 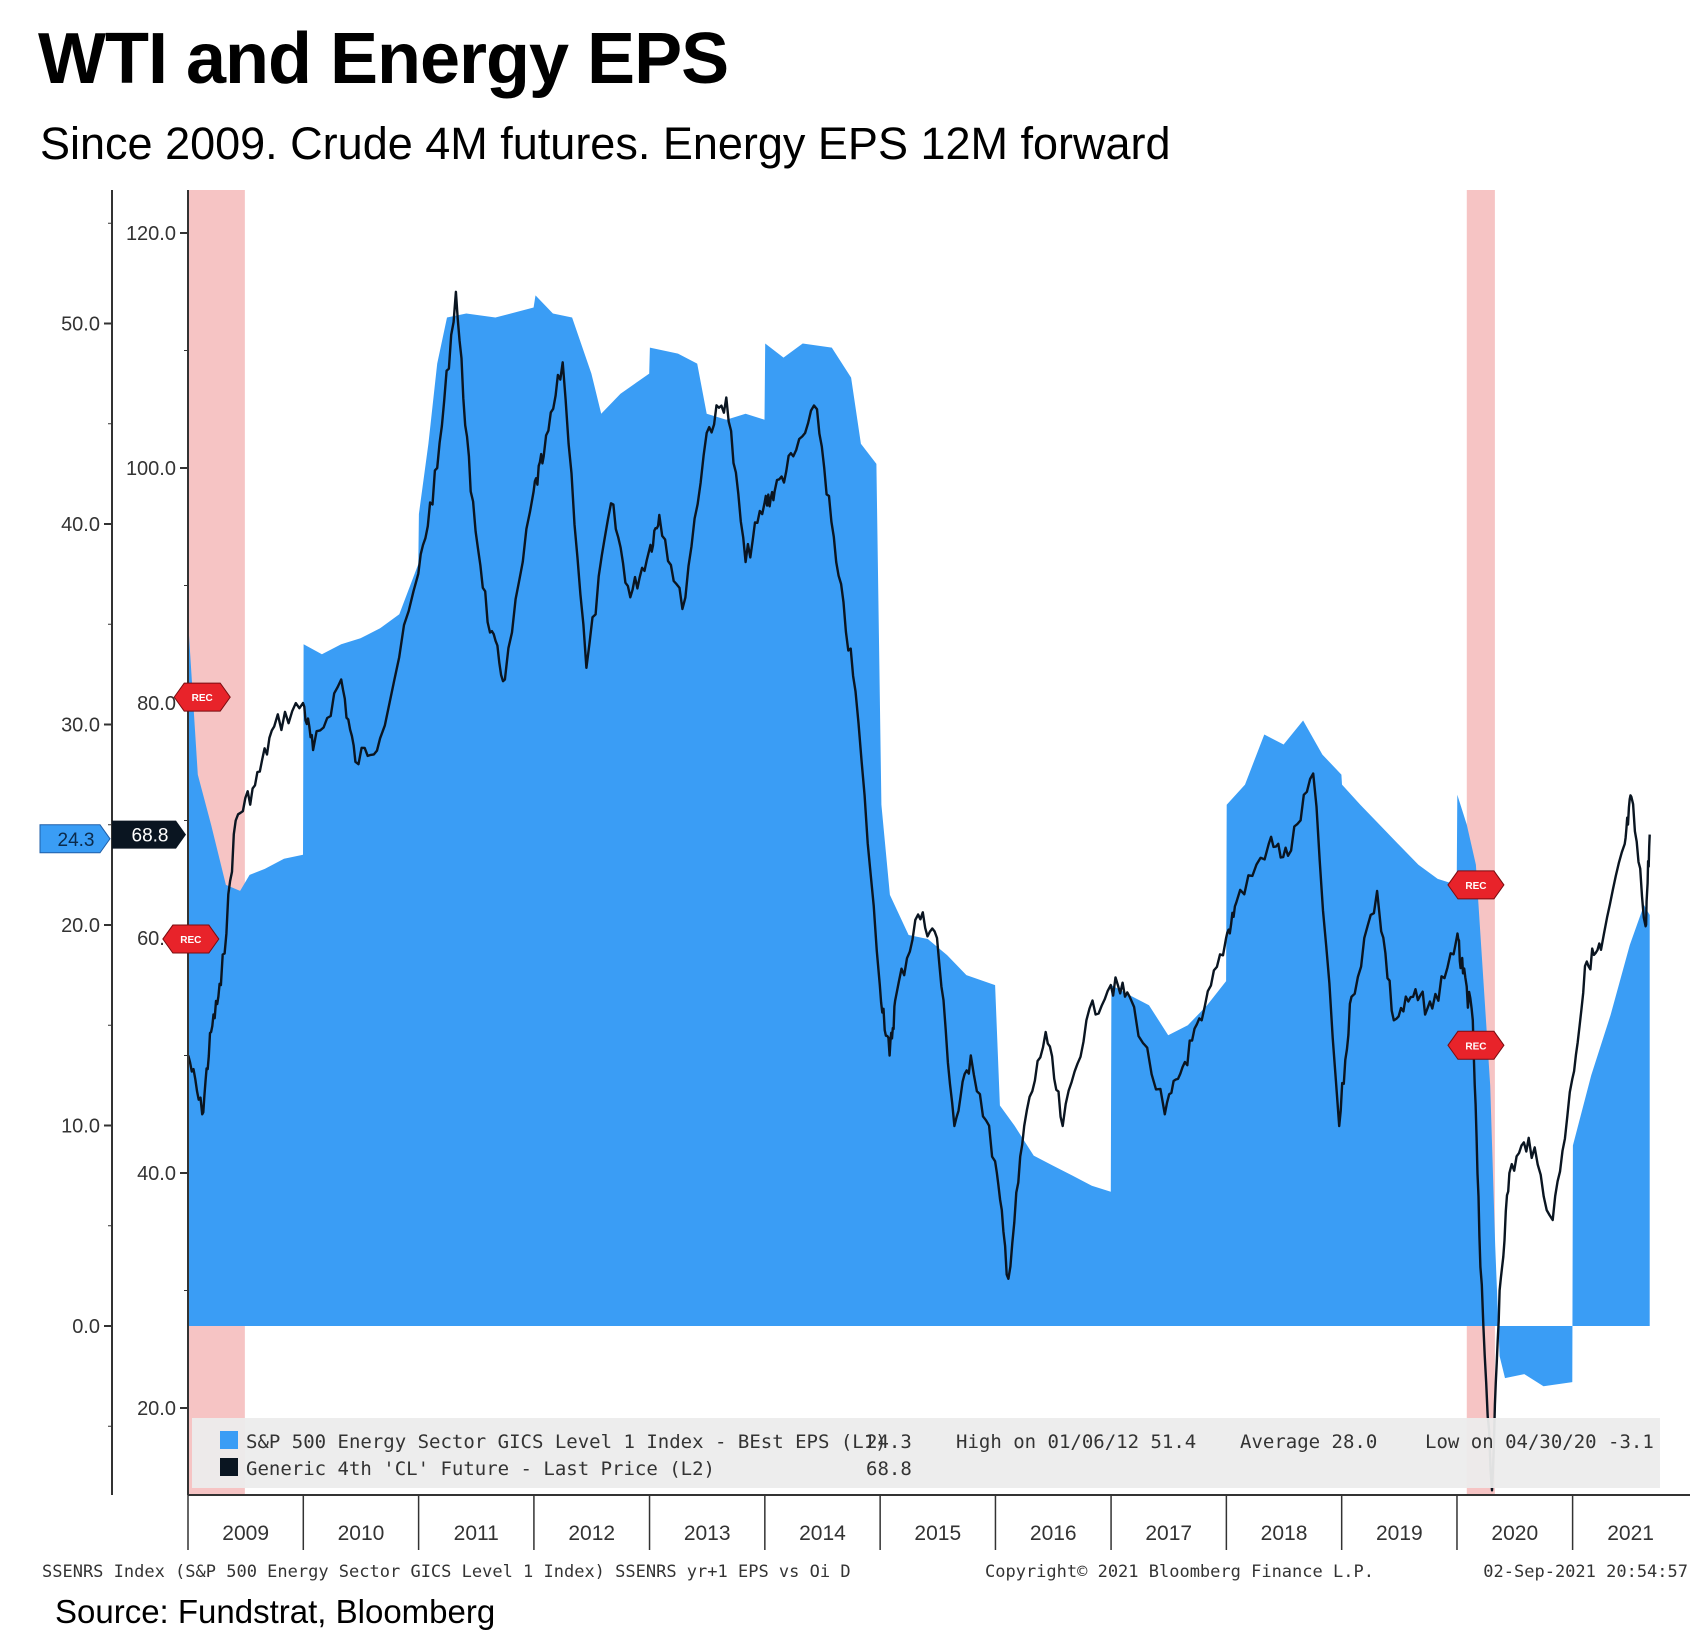 What do you see at coordinates (1308, 1442) in the screenshot?
I see `legend-eps-average: Average 28.0` at bounding box center [1308, 1442].